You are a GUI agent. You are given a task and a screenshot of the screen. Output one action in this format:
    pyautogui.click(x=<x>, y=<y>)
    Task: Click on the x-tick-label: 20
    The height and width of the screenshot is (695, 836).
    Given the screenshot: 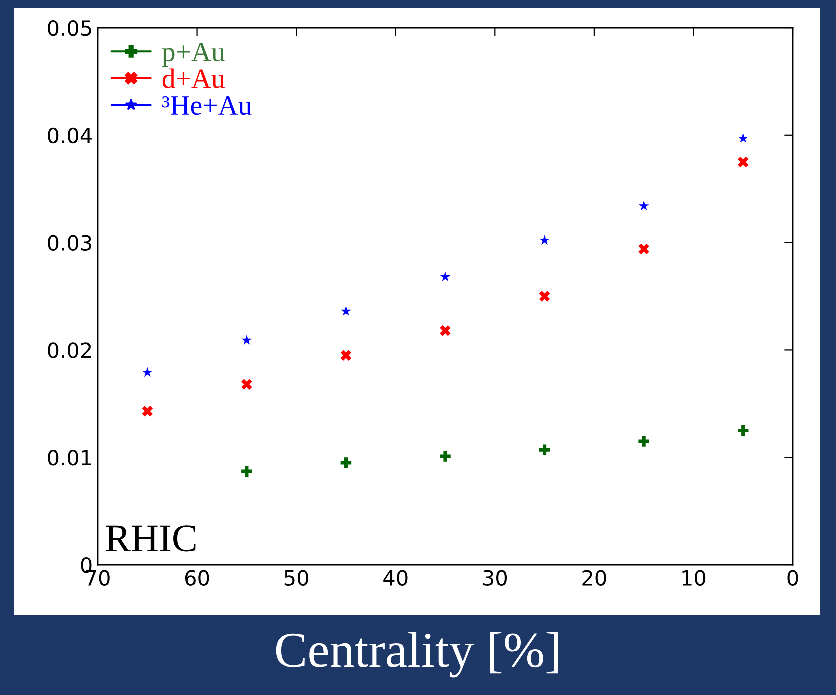 What is the action you would take?
    pyautogui.click(x=594, y=578)
    